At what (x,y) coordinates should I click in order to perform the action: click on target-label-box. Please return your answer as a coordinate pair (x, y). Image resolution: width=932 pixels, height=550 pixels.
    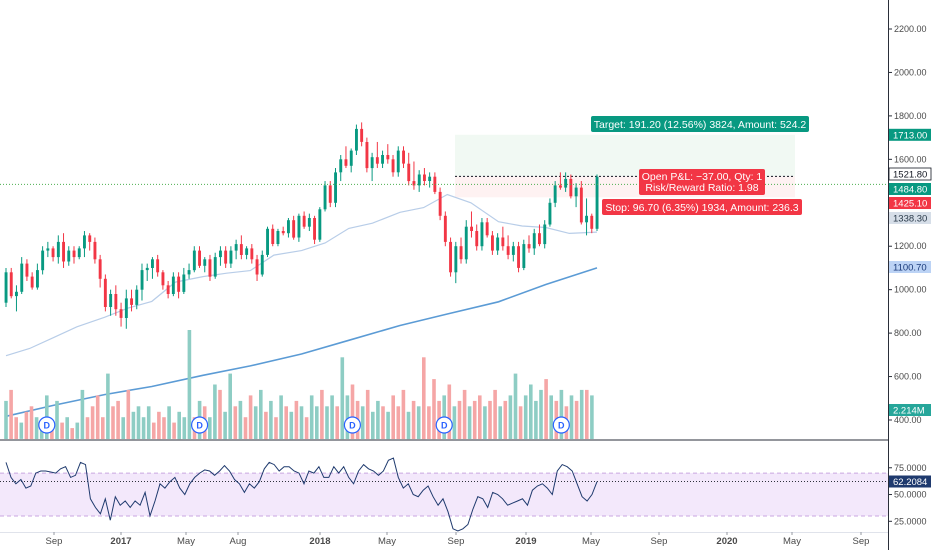
    Looking at the image, I should click on (700, 124).